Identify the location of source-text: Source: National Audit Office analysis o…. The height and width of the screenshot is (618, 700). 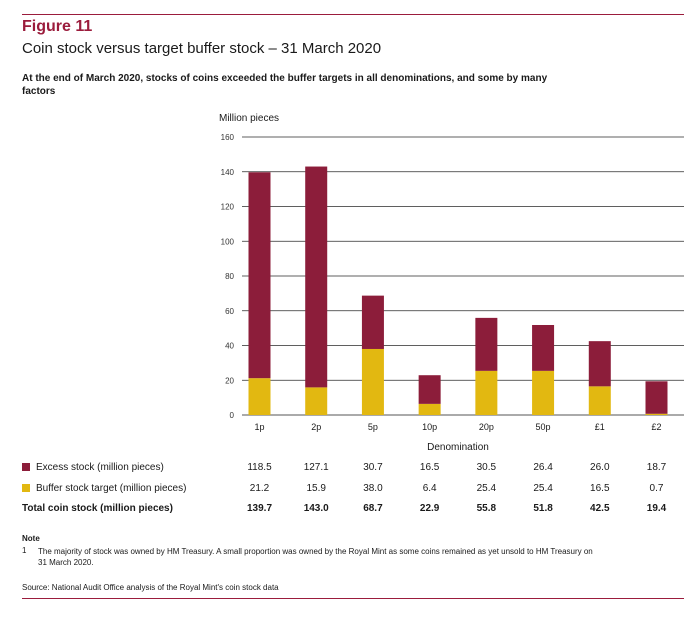
(150, 587).